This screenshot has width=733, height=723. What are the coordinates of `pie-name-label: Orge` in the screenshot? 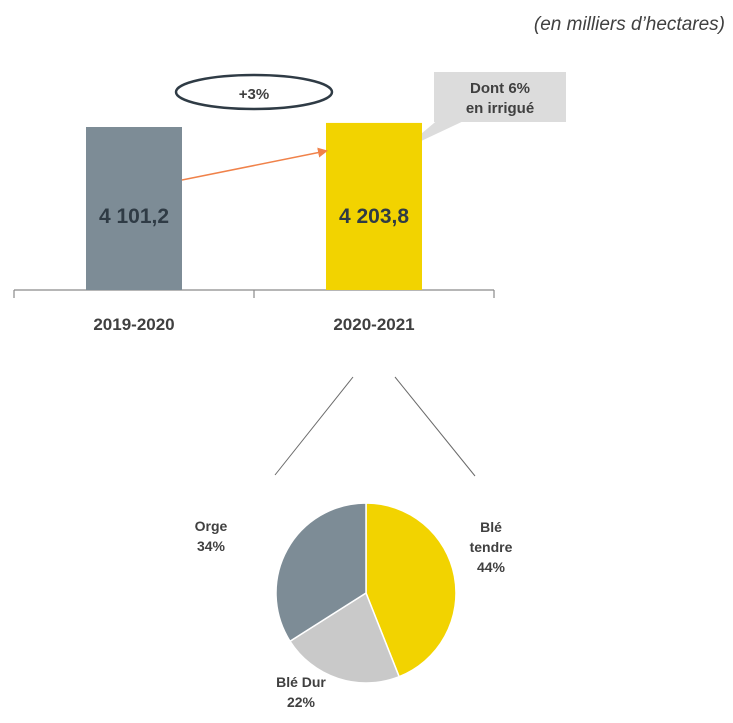 It's located at (211, 526).